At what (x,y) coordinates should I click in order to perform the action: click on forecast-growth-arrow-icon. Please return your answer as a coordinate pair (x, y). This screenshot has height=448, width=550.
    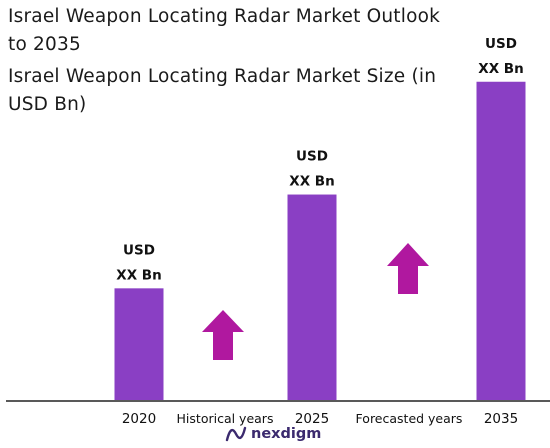
    Looking at the image, I should click on (408, 268).